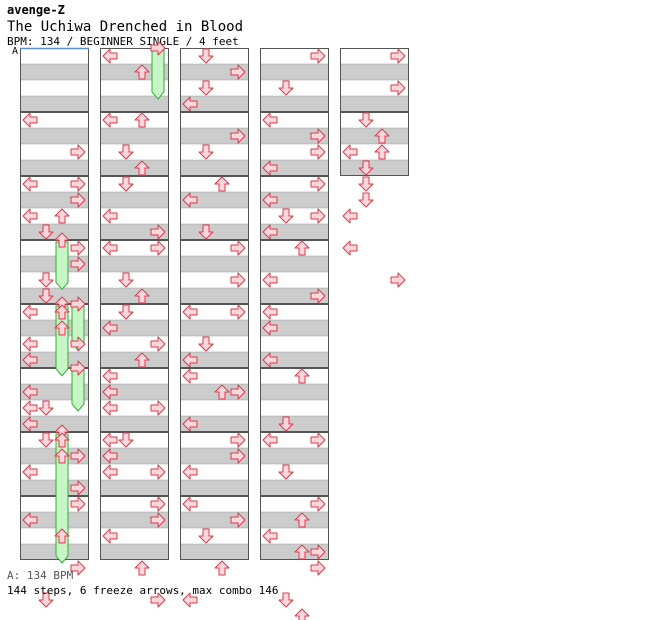 The image size is (672, 620). What do you see at coordinates (36, 10) in the screenshot?
I see `song-artist: avenge-Z` at bounding box center [36, 10].